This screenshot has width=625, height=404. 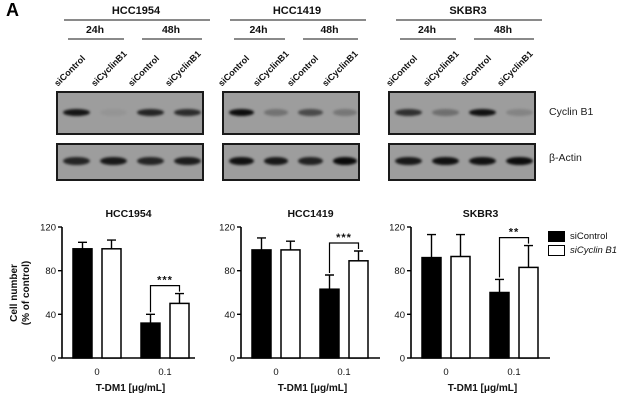 I want to click on chart-title: SKBR3, so click(x=481, y=214).